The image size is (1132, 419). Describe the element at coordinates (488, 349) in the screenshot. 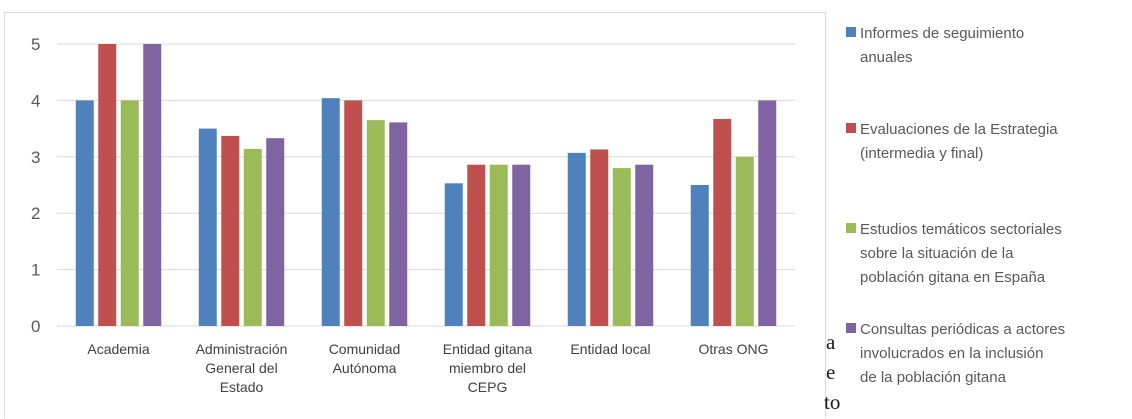

I see `x-tick-label: Entidad gitana` at that location.